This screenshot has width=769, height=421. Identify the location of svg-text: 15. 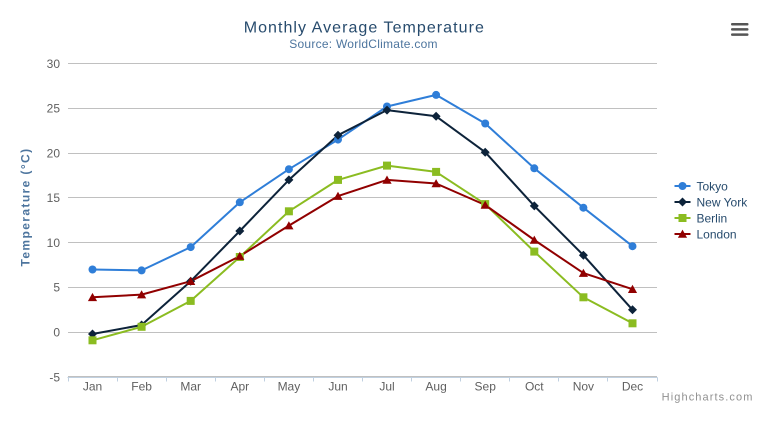
(54, 198).